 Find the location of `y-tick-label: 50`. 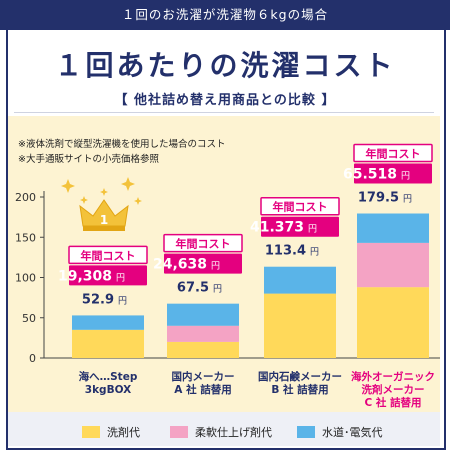

y-tick-label: 50 is located at coordinates (29, 318).